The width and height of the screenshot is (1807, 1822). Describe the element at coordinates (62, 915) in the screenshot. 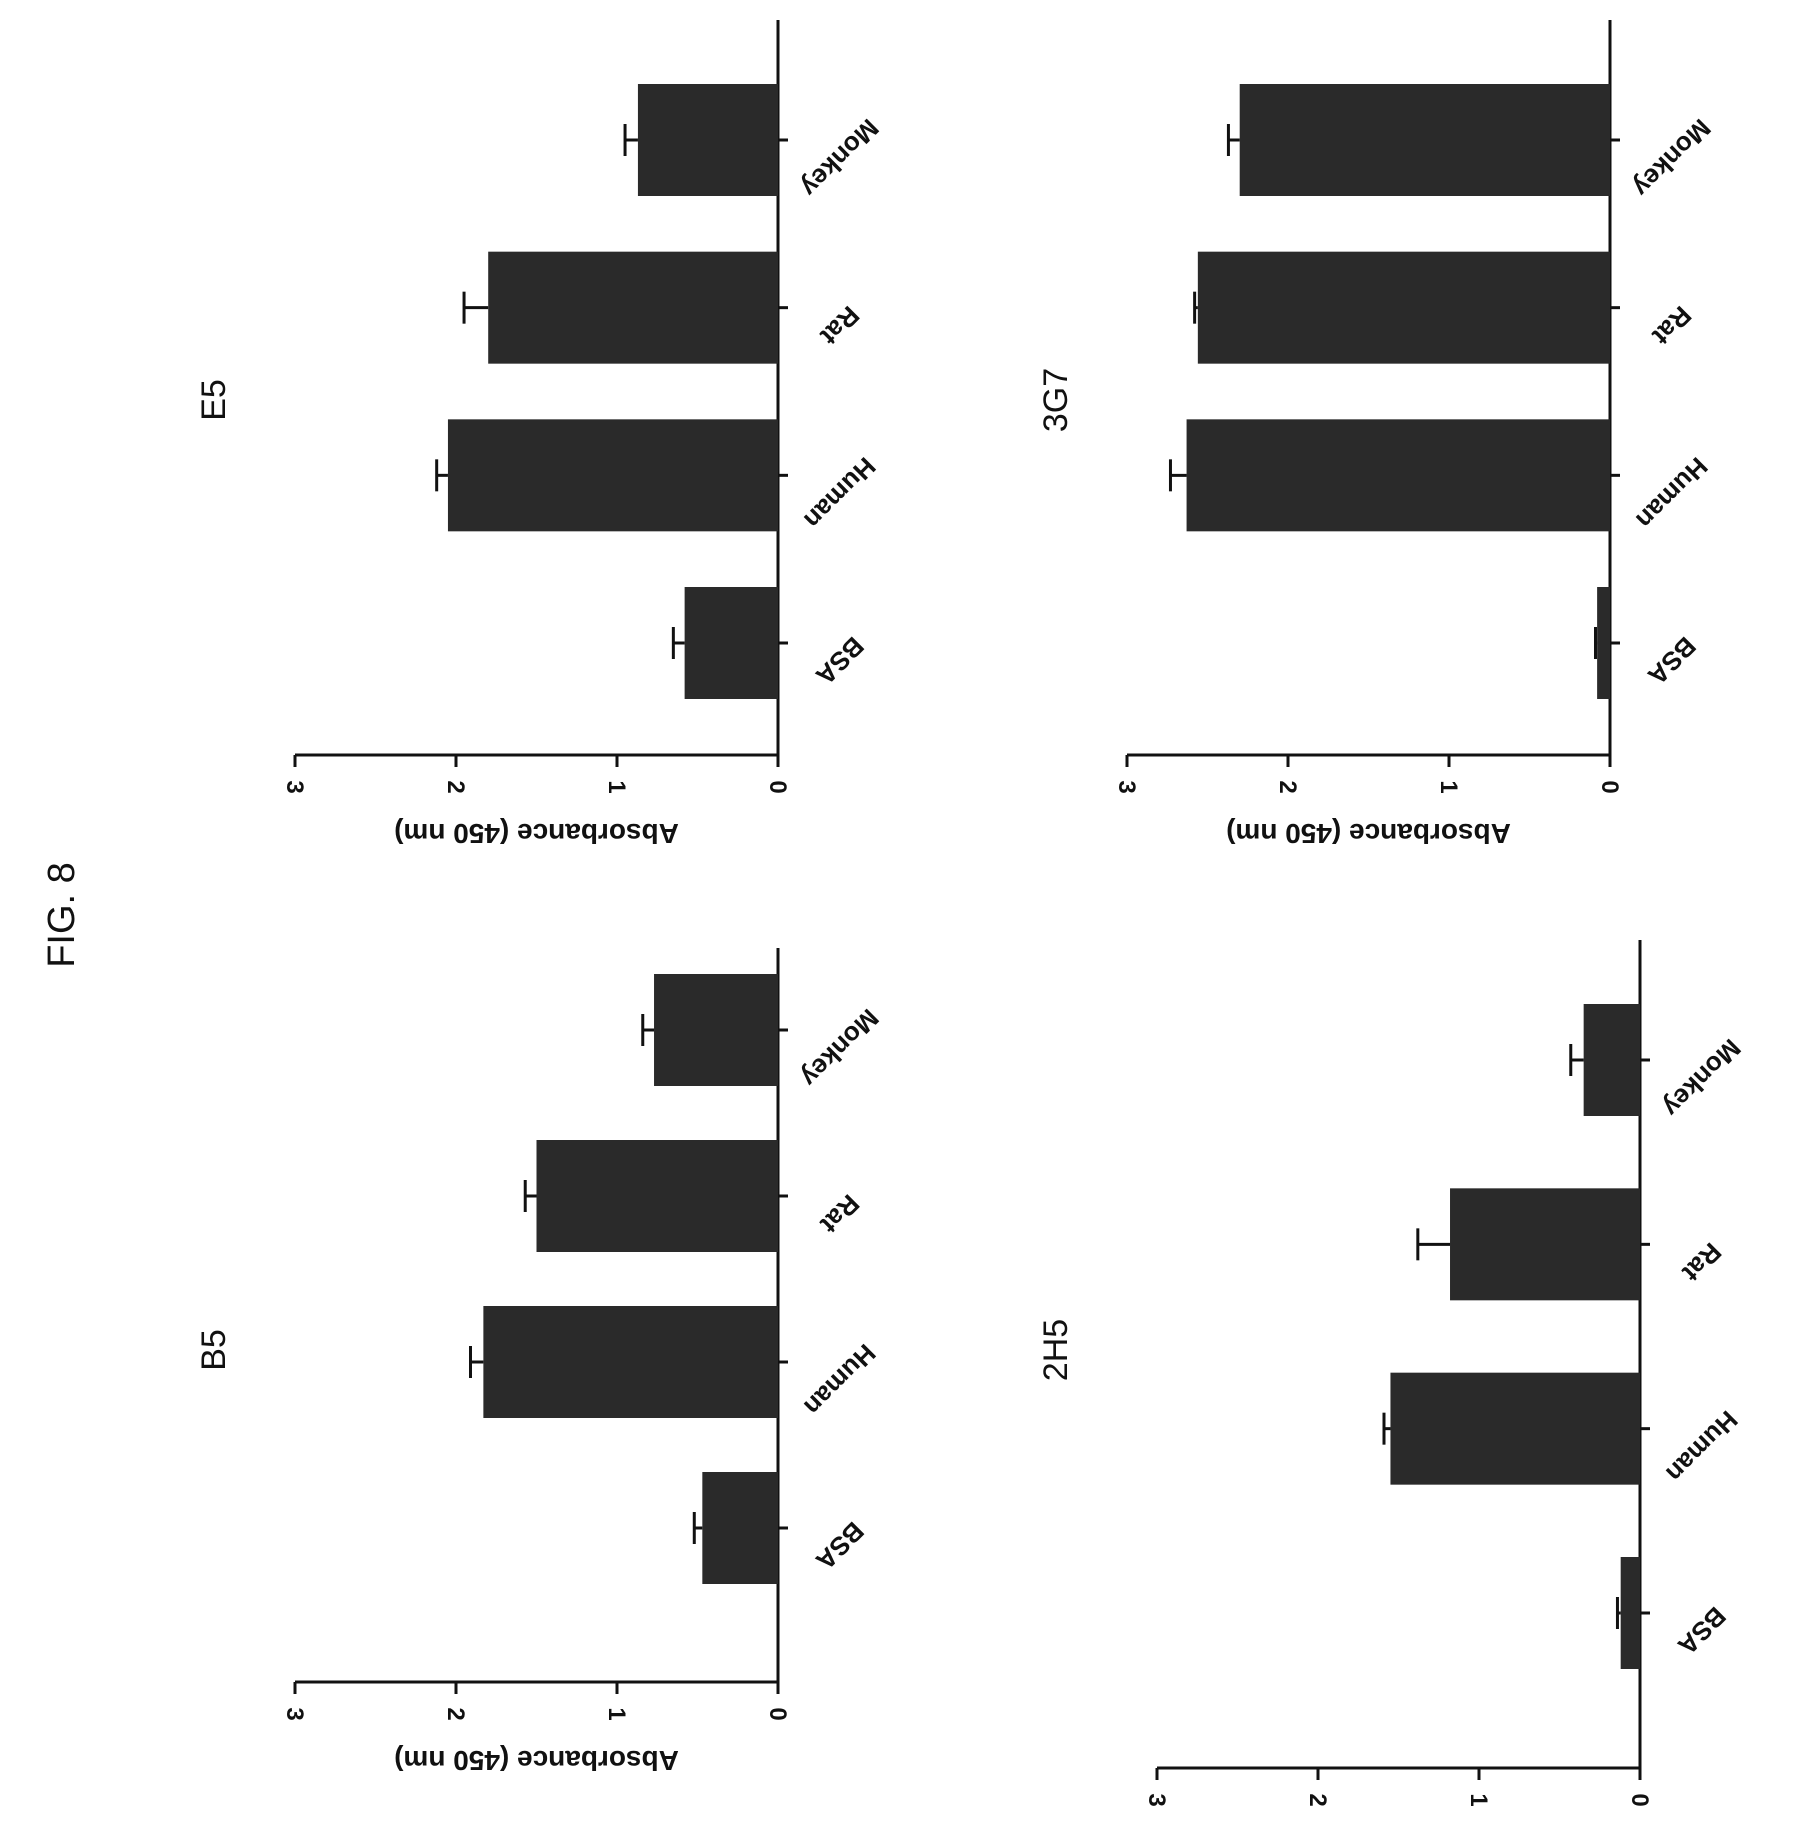

I see `figure-title: FIG. 8` at that location.